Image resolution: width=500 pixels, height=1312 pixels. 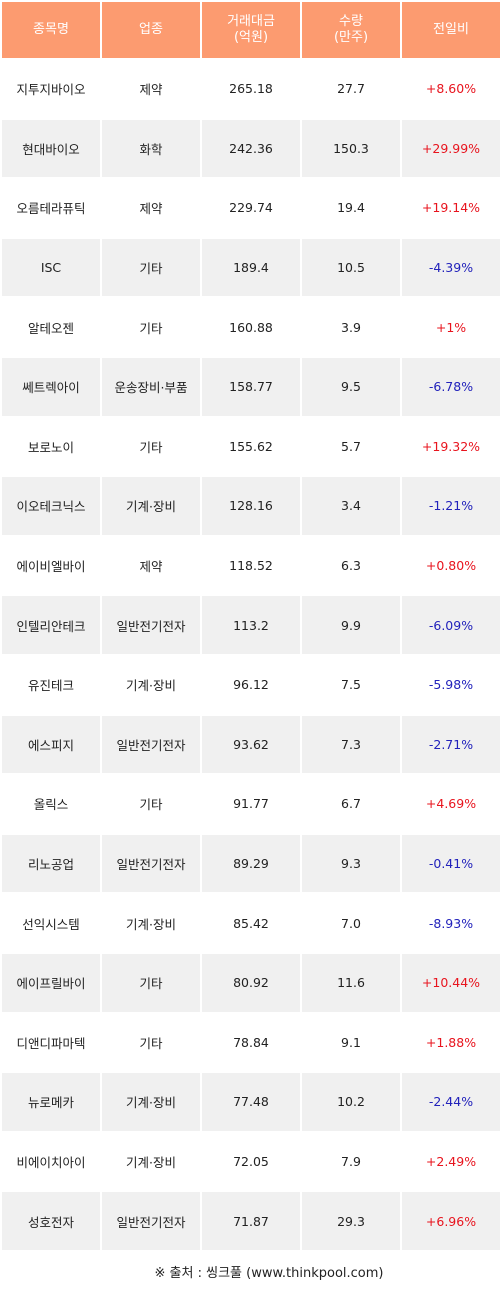 I want to click on source-note: ※ 출처 : 씽크풀 (www.thinkpool.com), so click(x=250, y=1271).